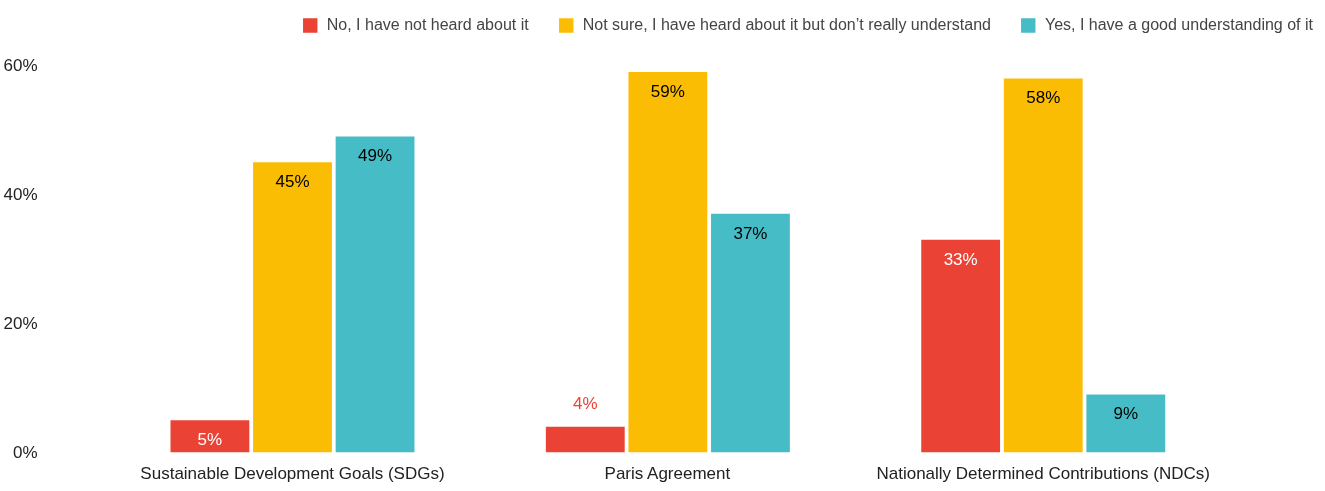 The image size is (1325, 491). I want to click on y-tick-label: 40%, so click(20, 194).